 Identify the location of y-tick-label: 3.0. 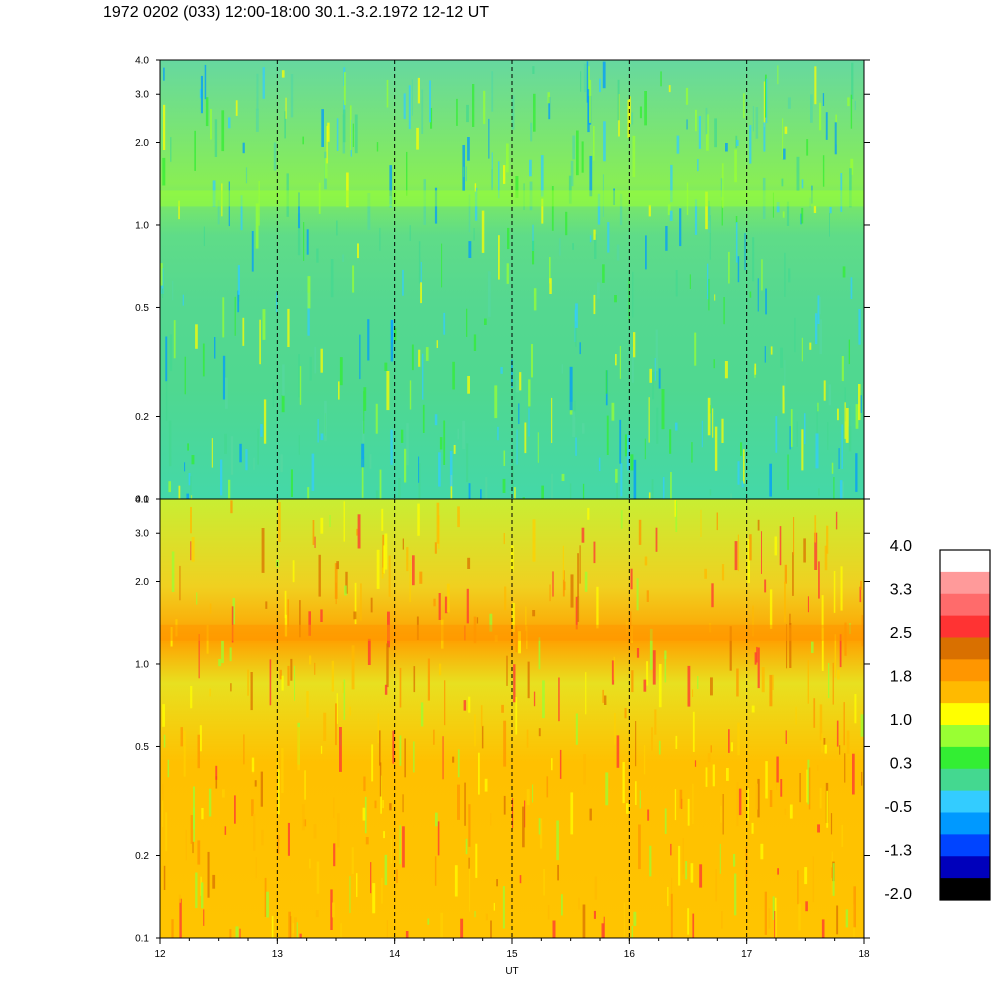
(142, 95).